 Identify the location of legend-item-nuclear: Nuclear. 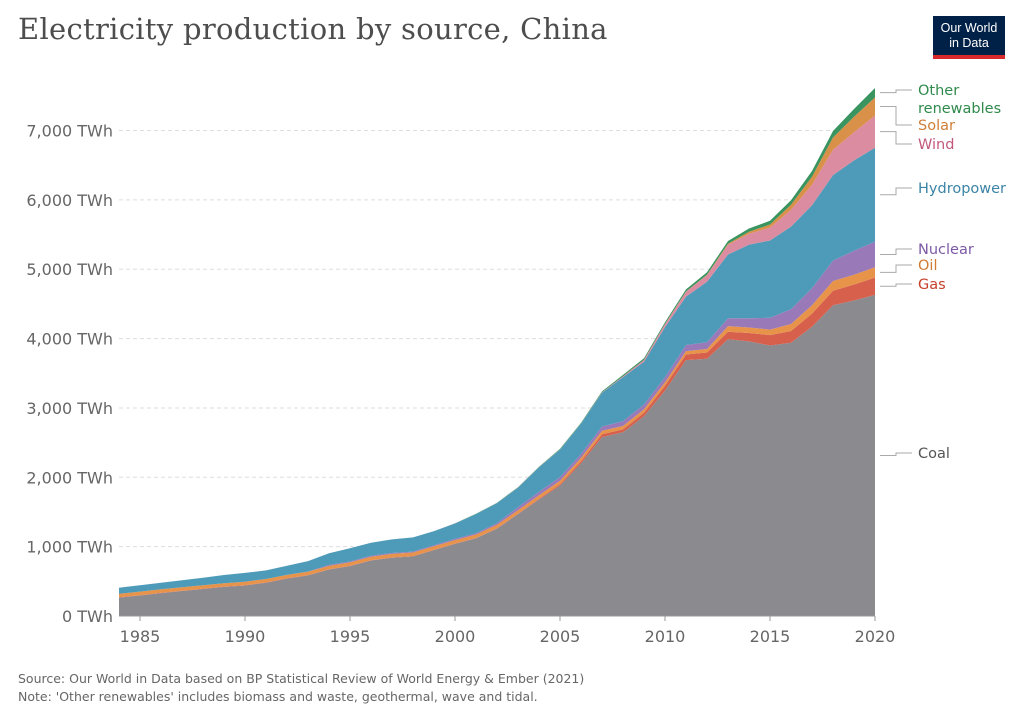
(927, 250).